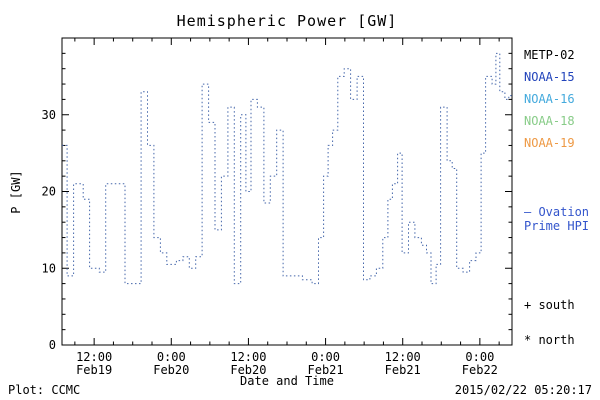 This screenshot has height=400, width=600. Describe the element at coordinates (557, 226) in the screenshot. I see `model-legend-line2: Prime HPI` at that location.